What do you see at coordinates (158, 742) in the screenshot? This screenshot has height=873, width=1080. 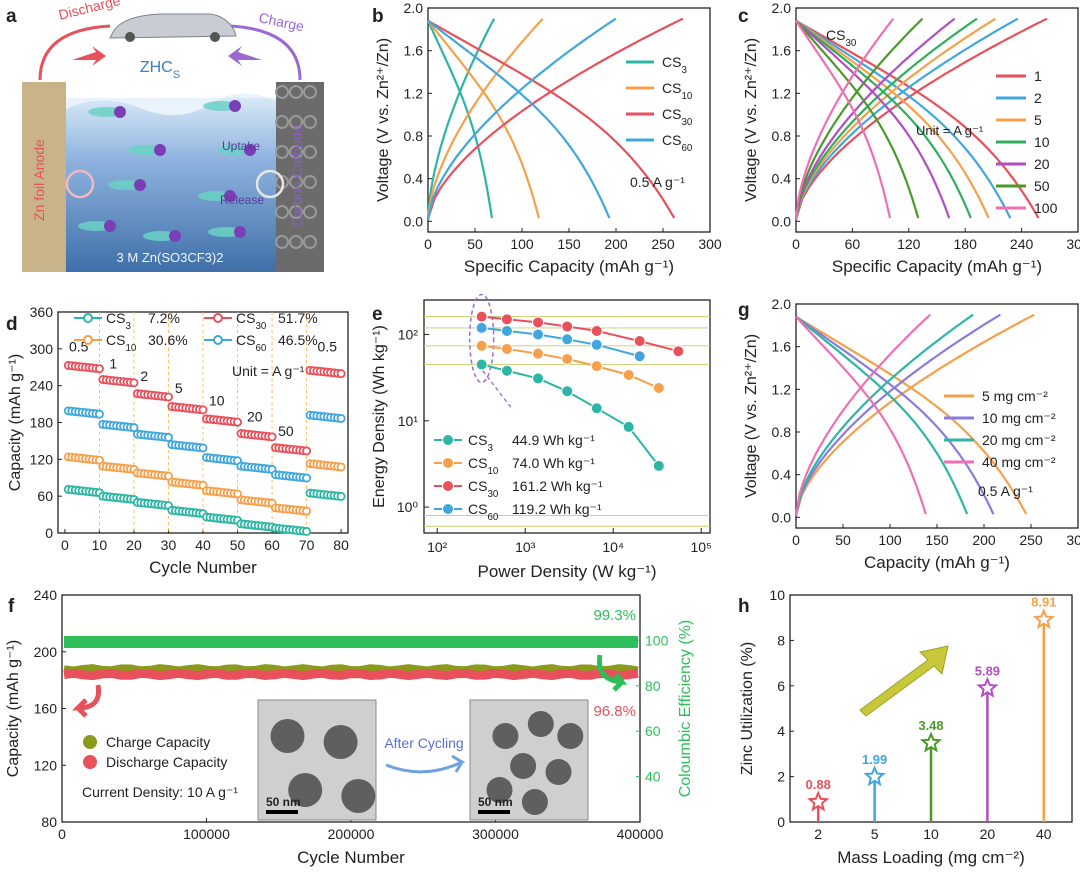 I see `legend-label-charge: Charge Capacity` at bounding box center [158, 742].